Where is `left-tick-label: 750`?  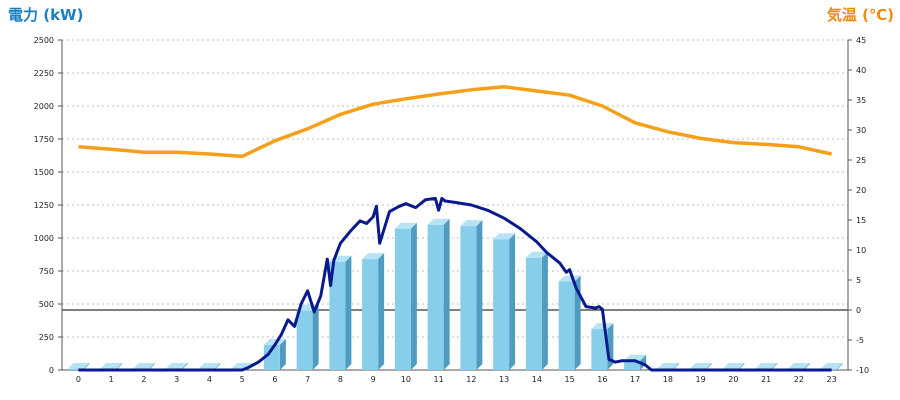
left-tick-label: 750 is located at coordinates (46, 271).